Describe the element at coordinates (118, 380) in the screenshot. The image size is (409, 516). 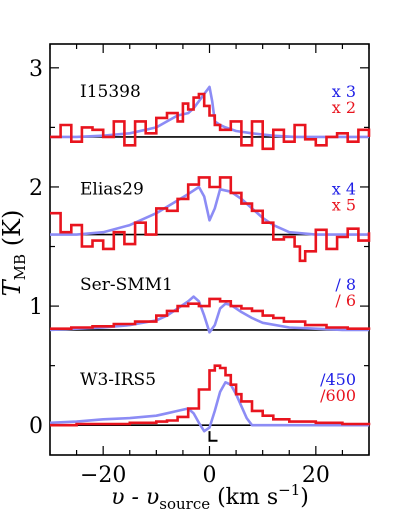
I see `source-label-w3-irs5: W3-IRS5` at that location.